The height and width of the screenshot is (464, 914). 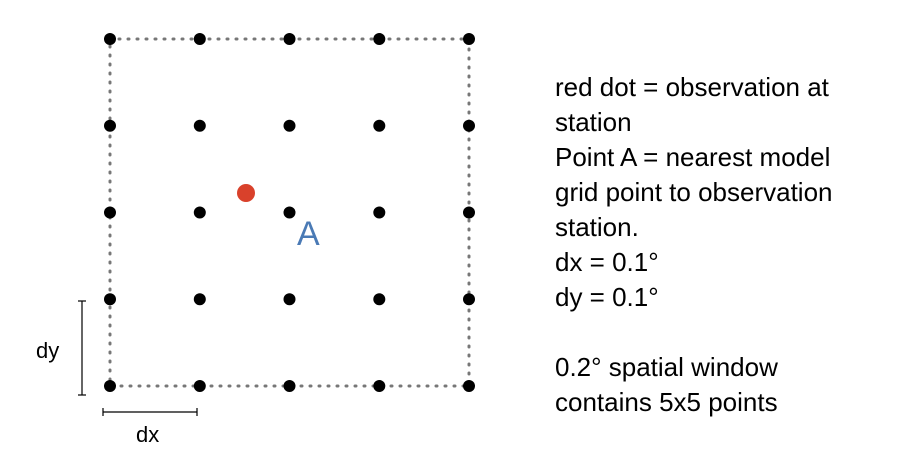 I want to click on legend-line-grid-point: grid point to observation, so click(x=694, y=192).